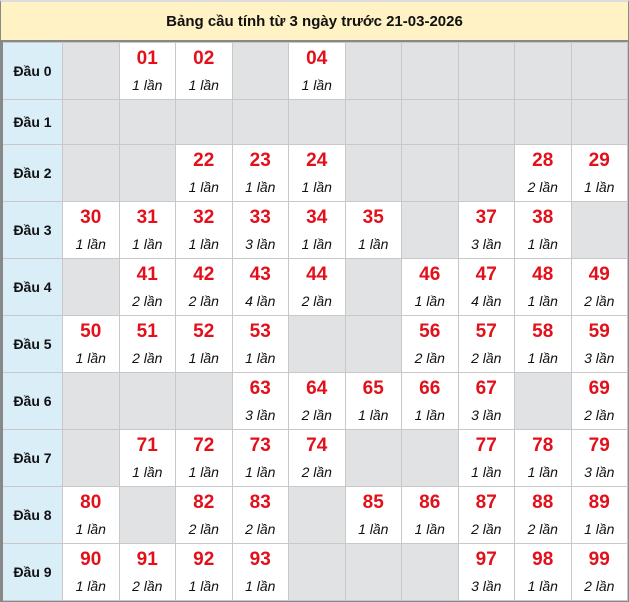 The width and height of the screenshot is (629, 602). I want to click on number-cell: 48 1 lần, so click(543, 287).